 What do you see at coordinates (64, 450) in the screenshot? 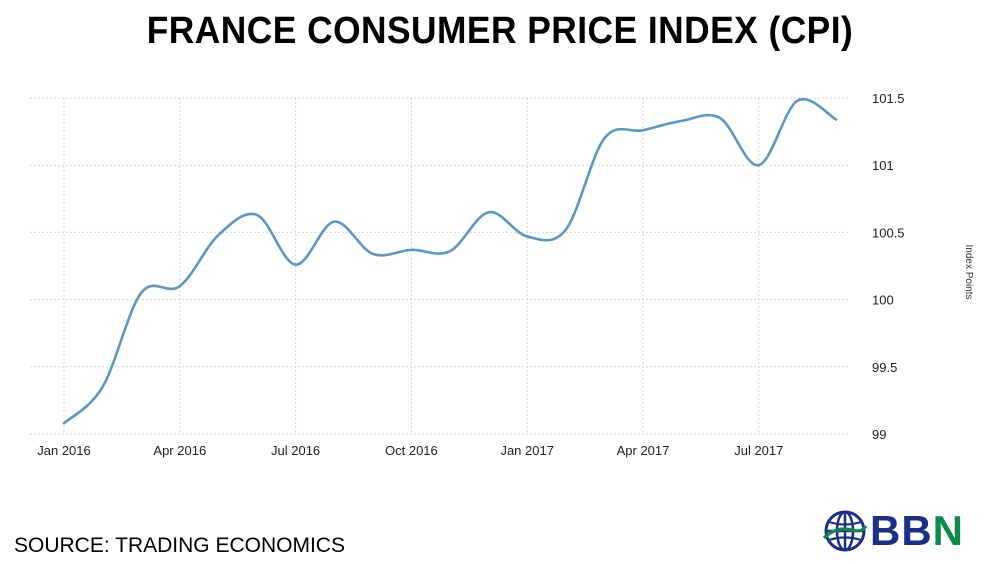
I see `x-tick-label: Jan 2016` at bounding box center [64, 450].